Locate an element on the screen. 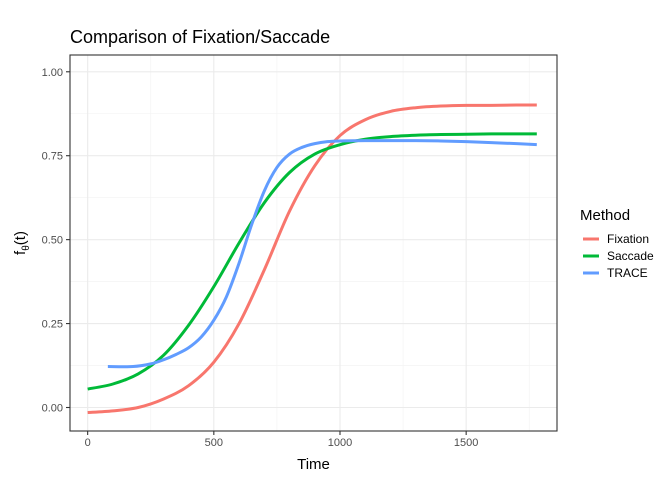  y-tick-label: 0.25 is located at coordinates (52, 325).